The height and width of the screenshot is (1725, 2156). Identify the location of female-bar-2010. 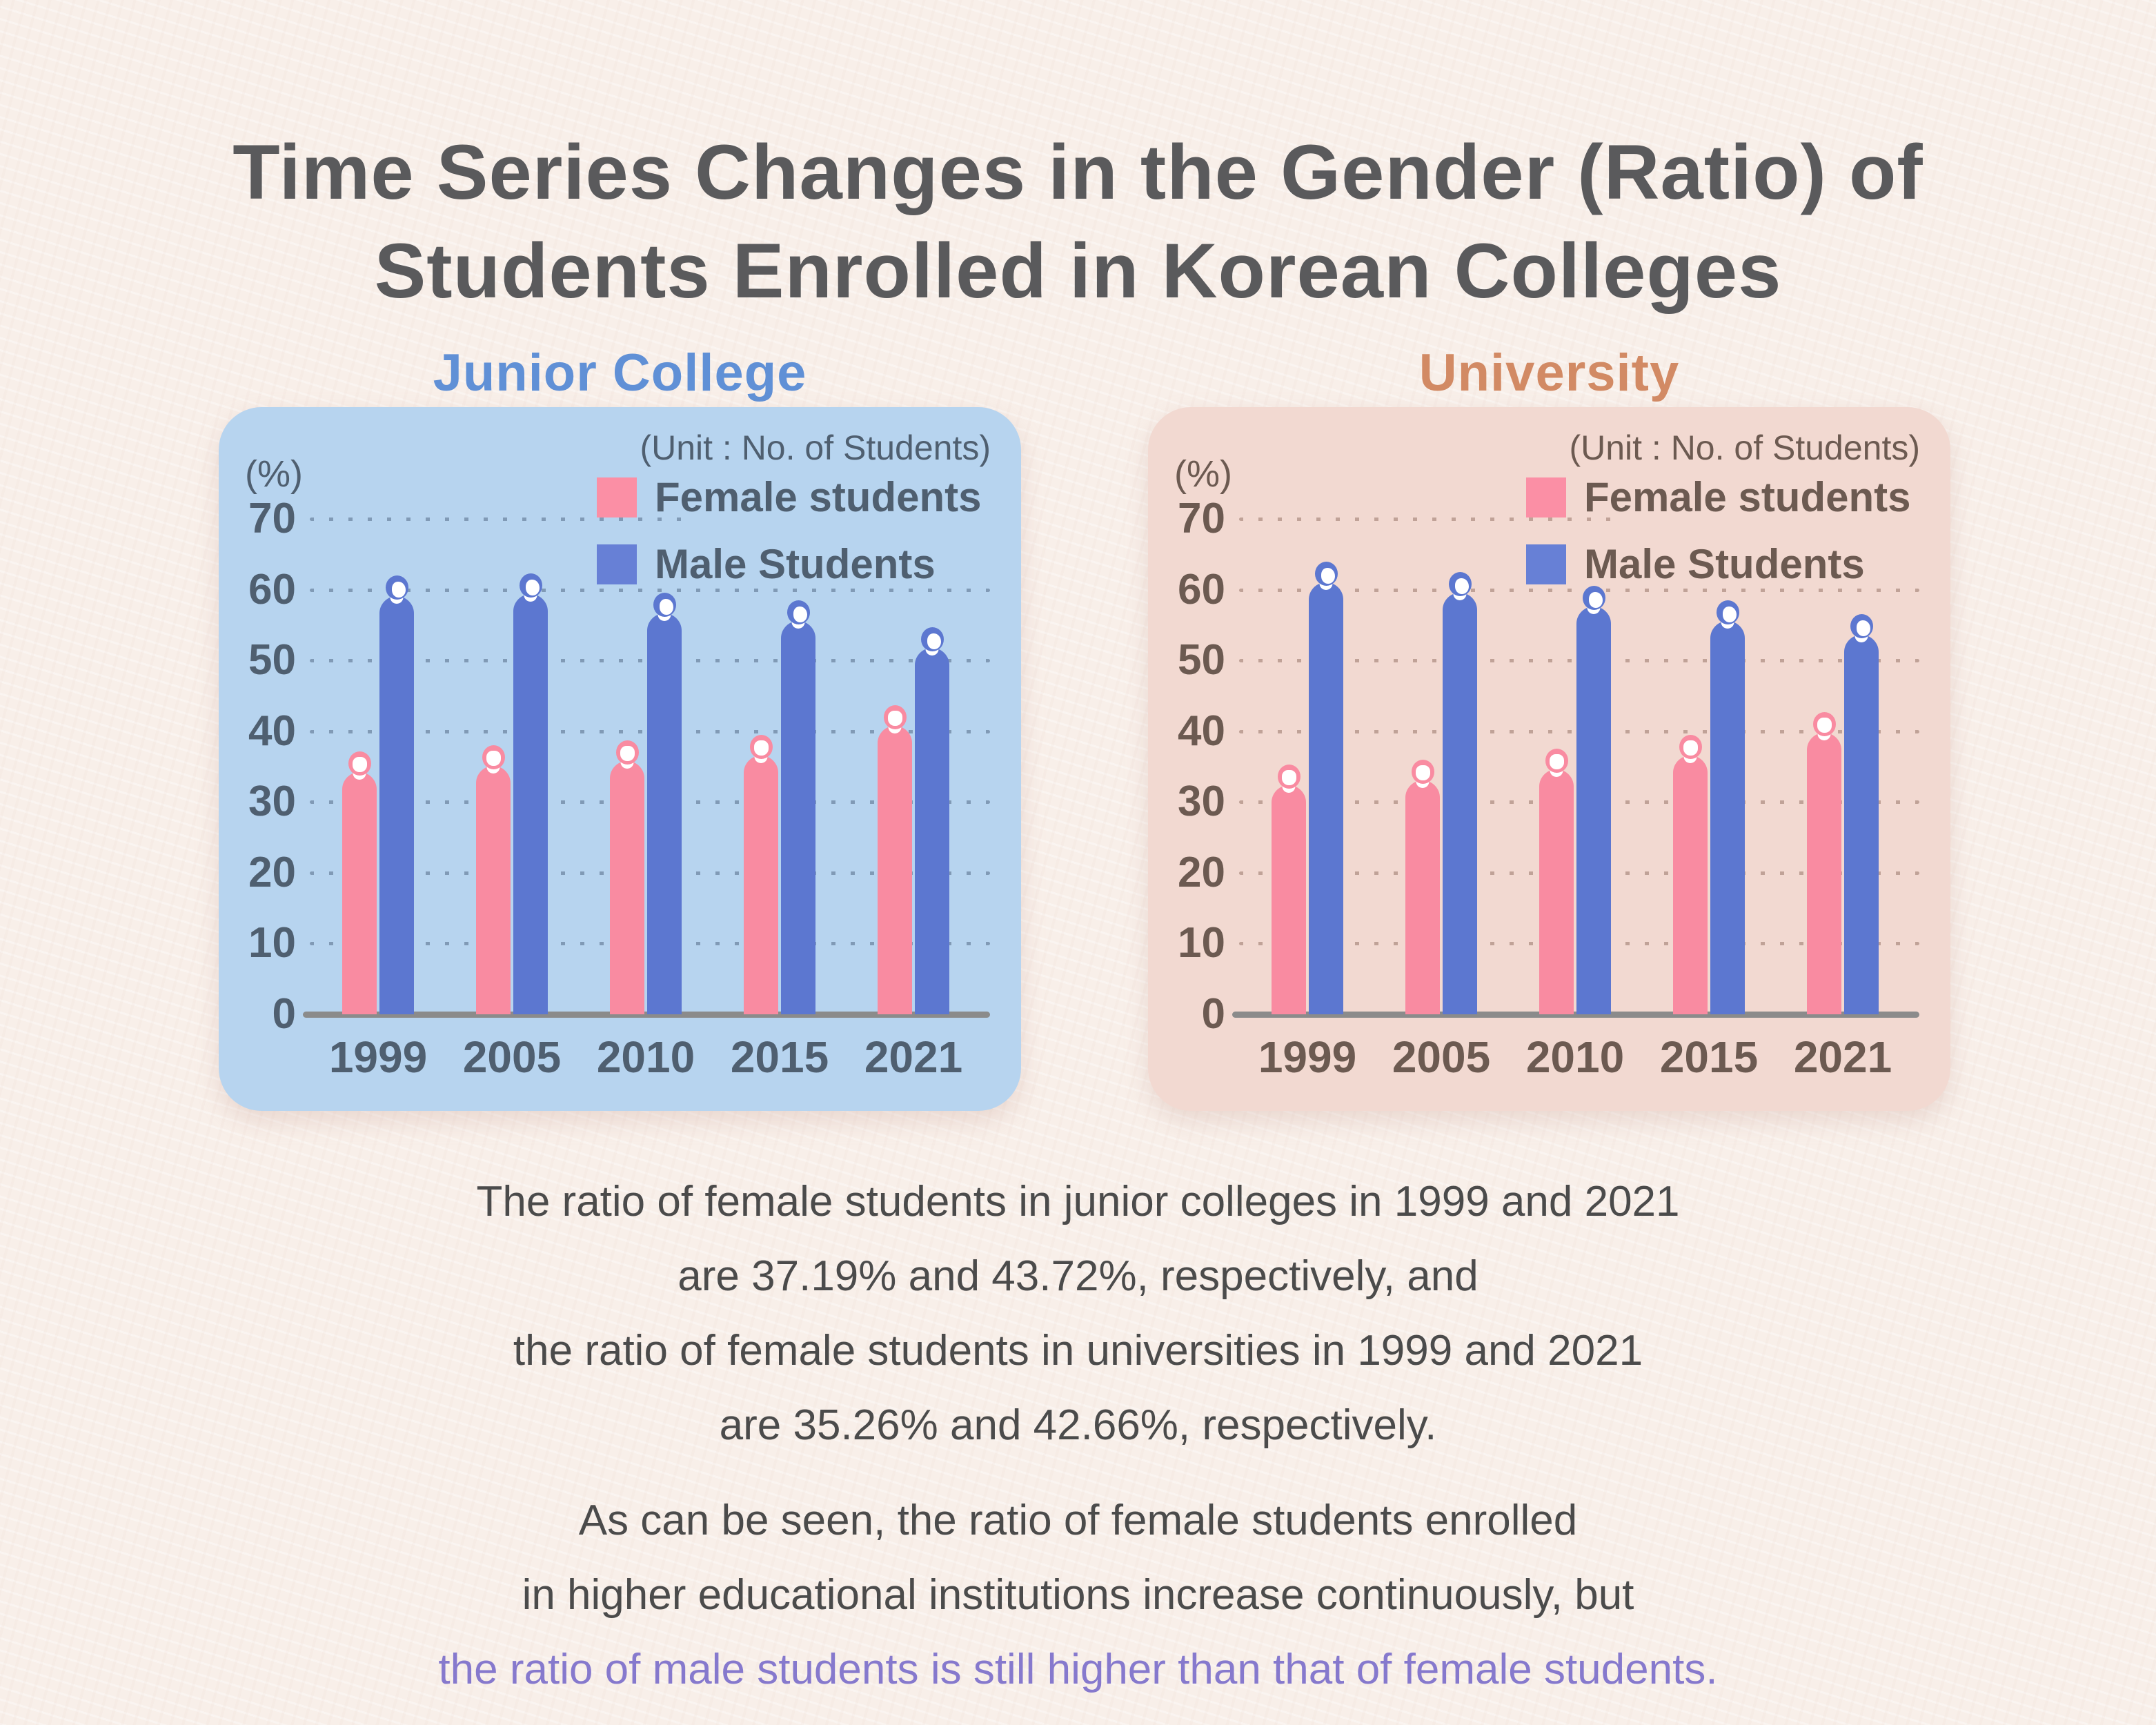
(1556, 881).